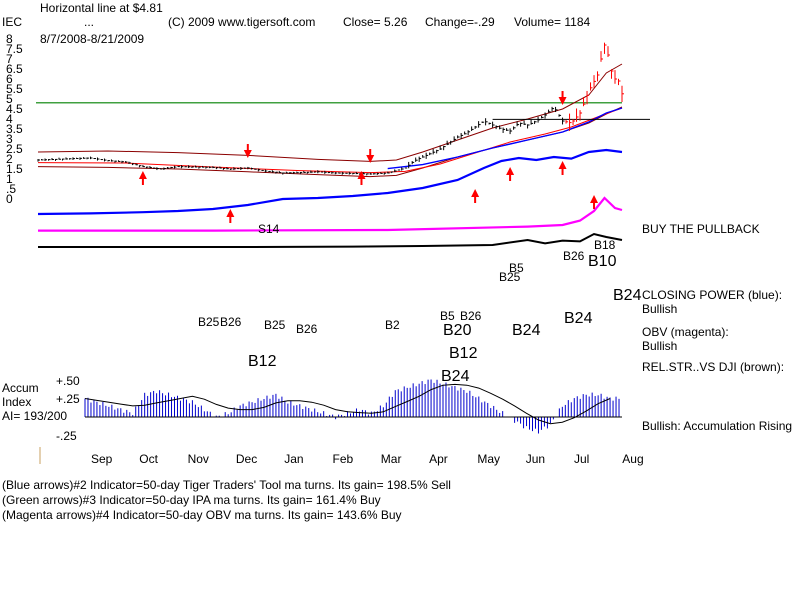 The height and width of the screenshot is (600, 800). I want to click on closing-power-status: Bullish, so click(659, 309).